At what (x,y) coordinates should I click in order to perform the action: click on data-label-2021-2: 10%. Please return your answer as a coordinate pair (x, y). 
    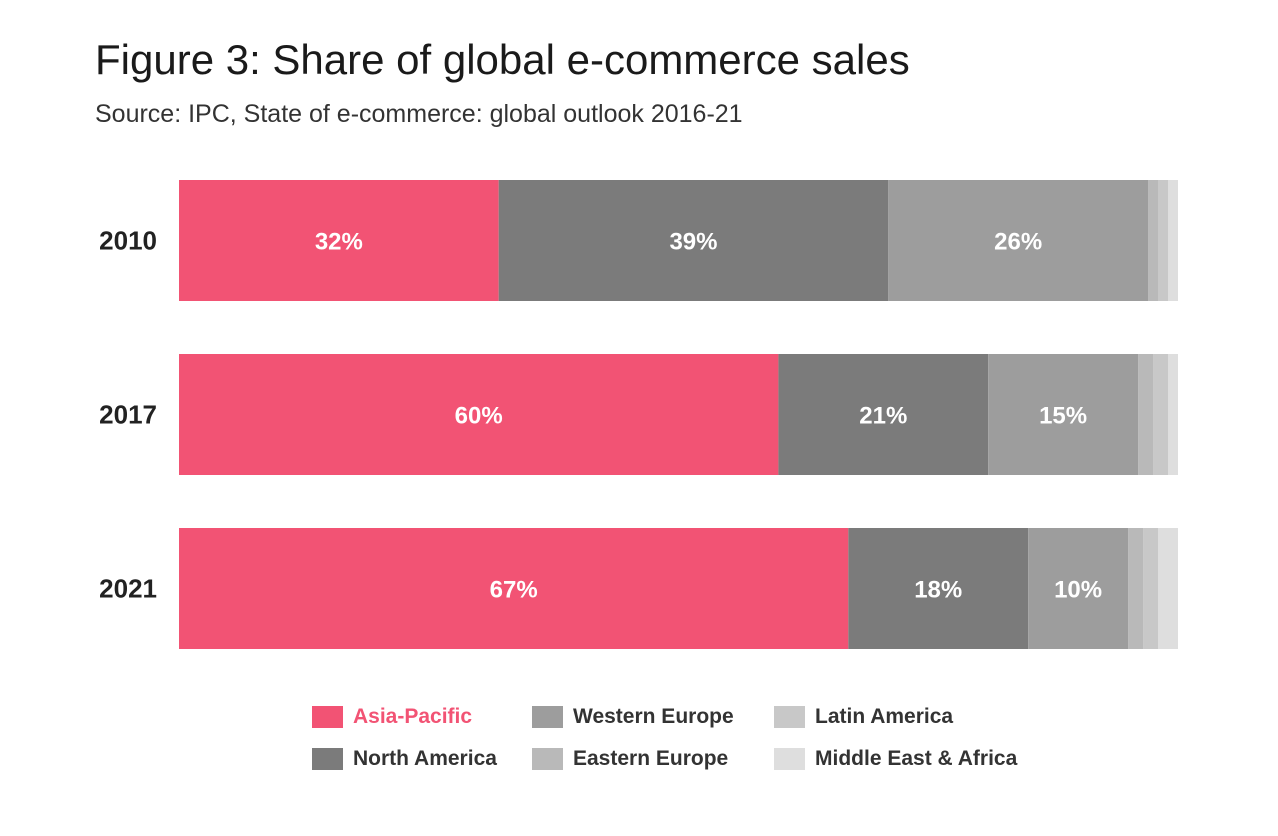
    Looking at the image, I should click on (1078, 590).